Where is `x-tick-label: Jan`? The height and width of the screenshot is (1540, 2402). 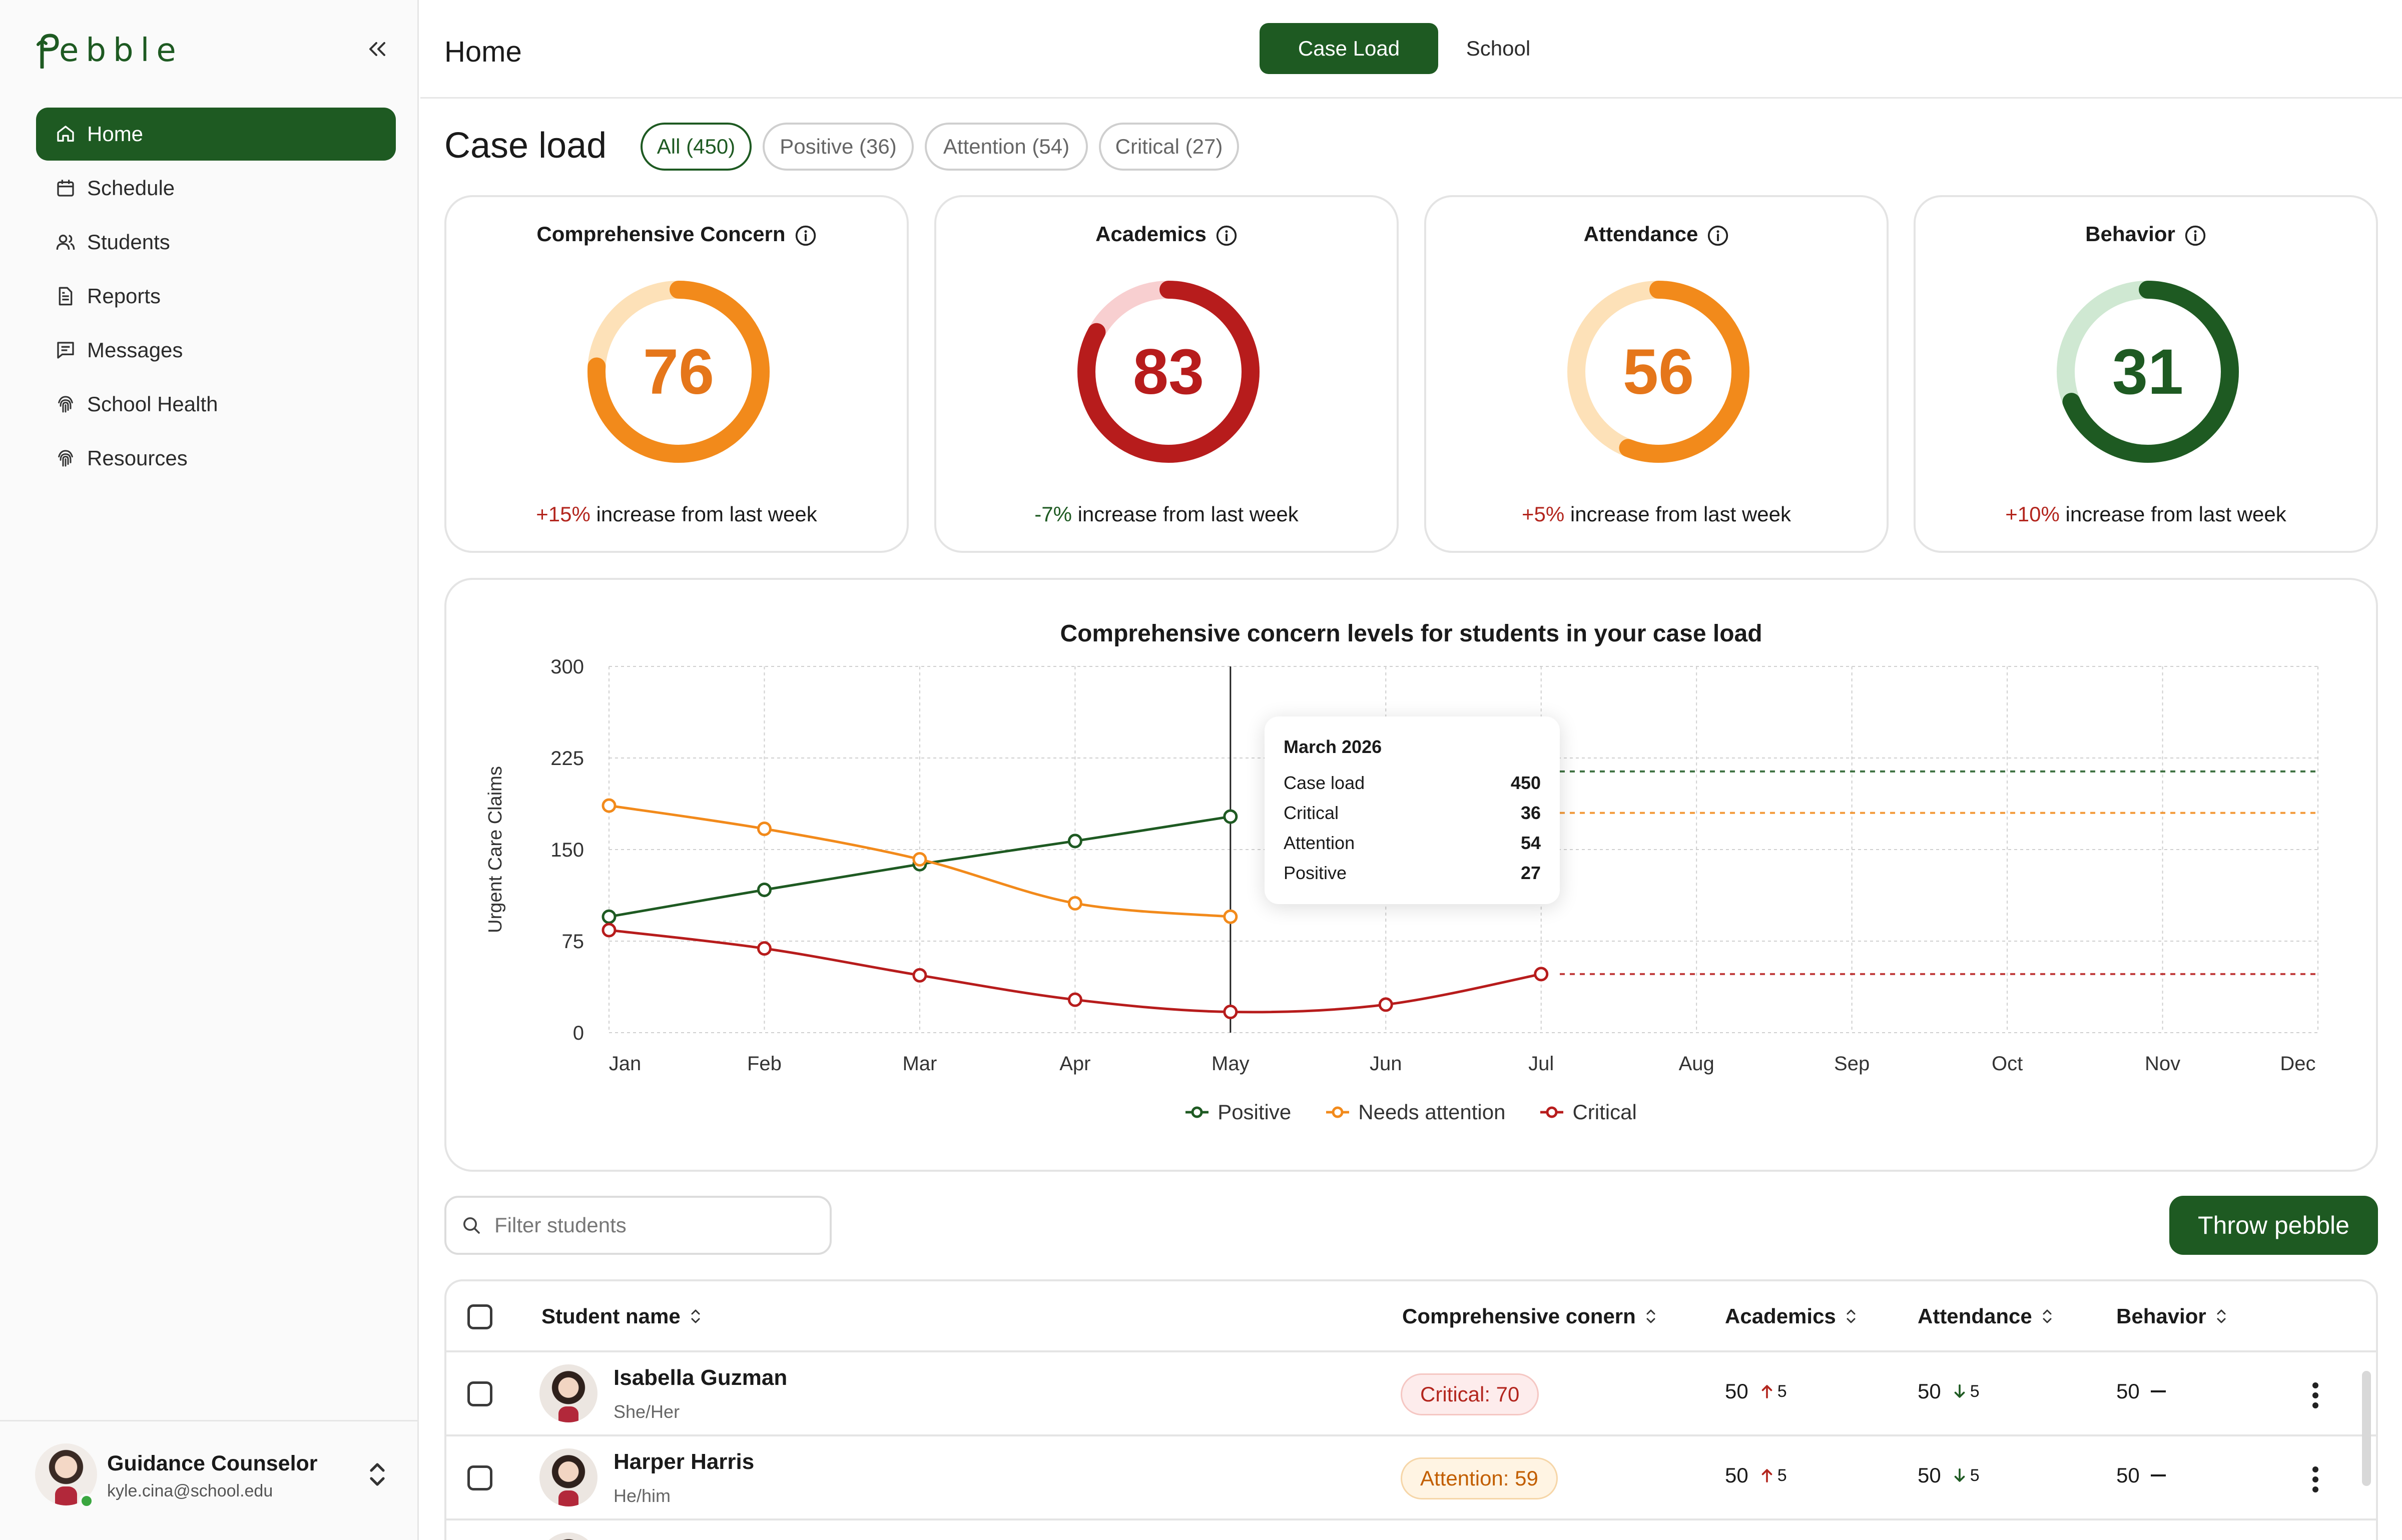 x-tick-label: Jan is located at coordinates (625, 1064).